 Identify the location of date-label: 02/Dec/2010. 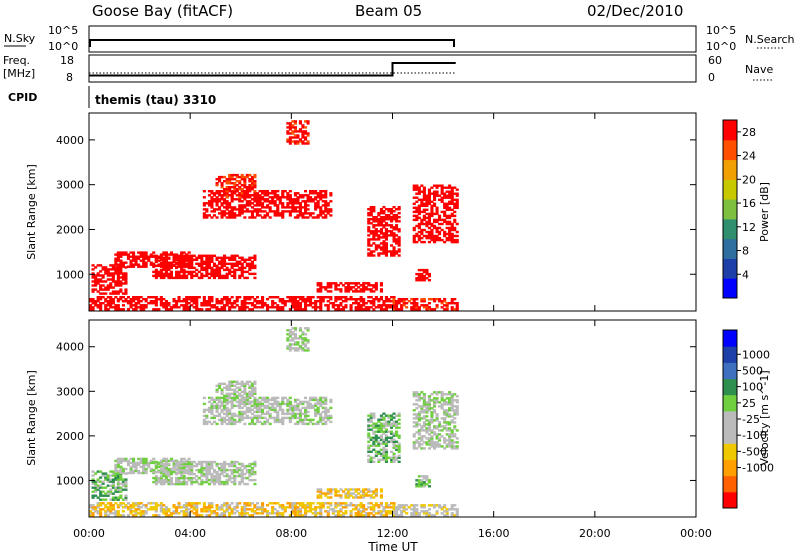
(635, 11).